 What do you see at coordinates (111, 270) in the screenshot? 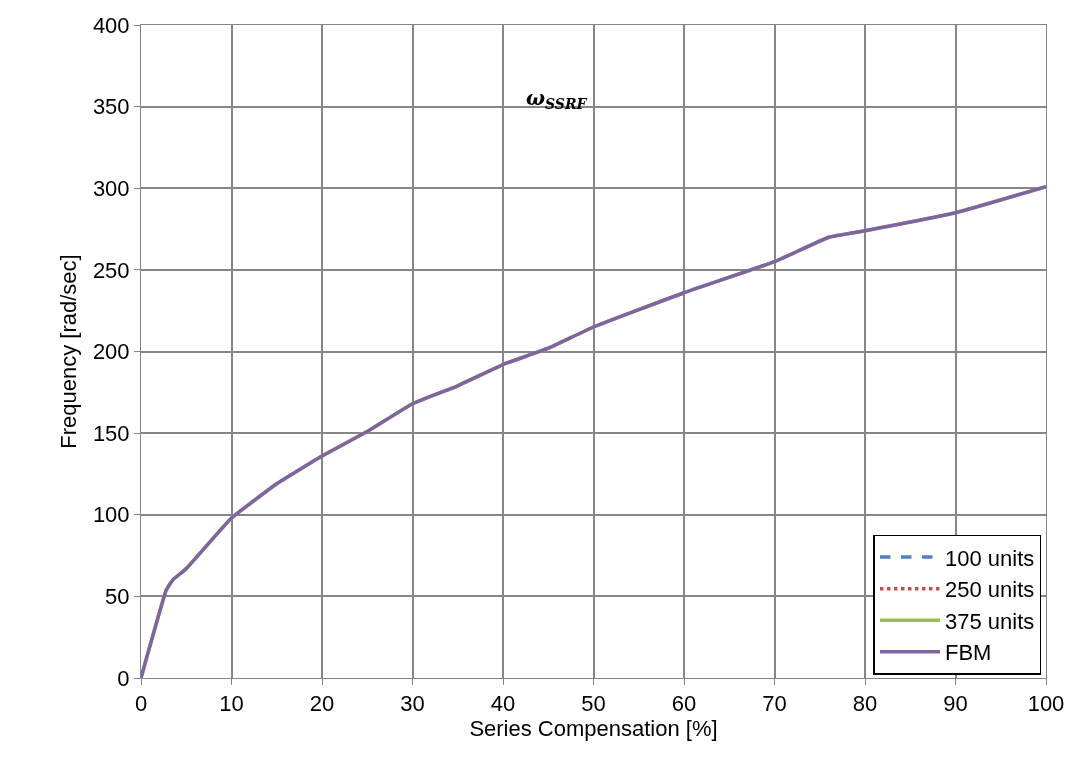
I see `y-tick-label: 250` at bounding box center [111, 270].